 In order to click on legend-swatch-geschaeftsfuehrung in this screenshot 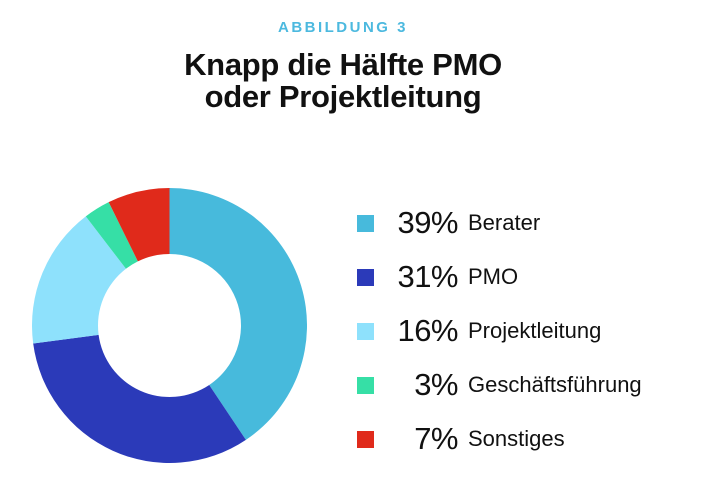, I will do `click(365, 385)`.